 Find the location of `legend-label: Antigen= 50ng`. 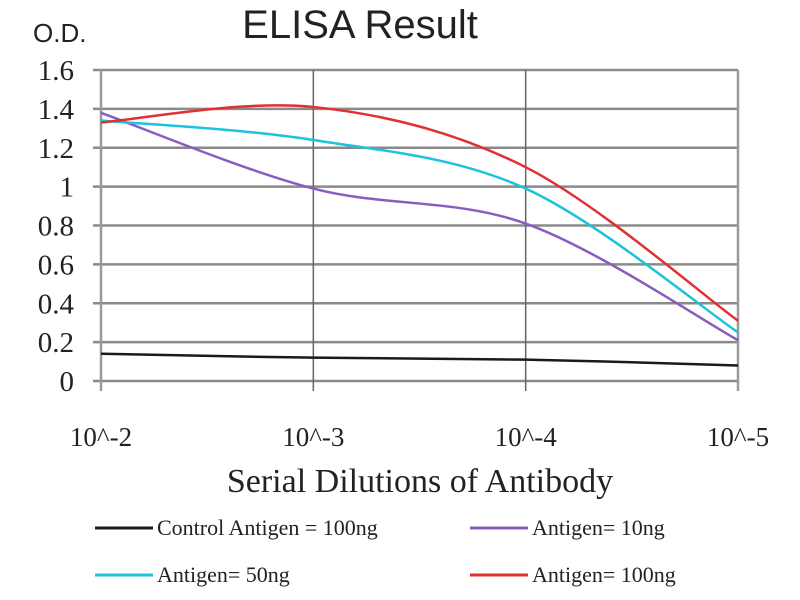

legend-label: Antigen= 50ng is located at coordinates (223, 574).